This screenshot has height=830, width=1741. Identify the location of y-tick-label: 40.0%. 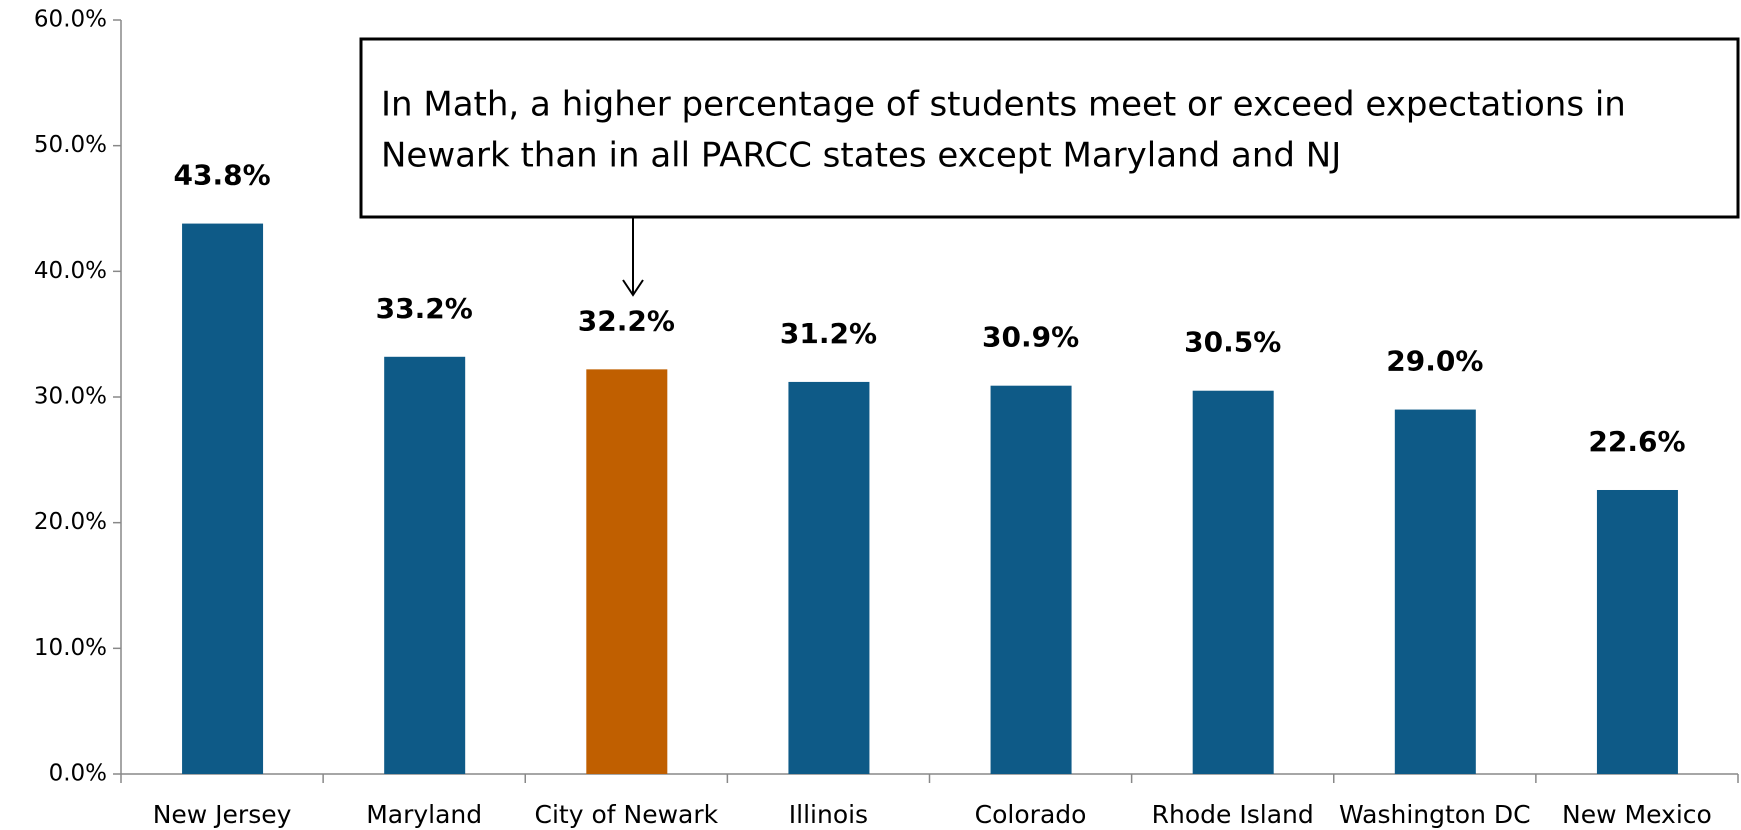
(70, 271).